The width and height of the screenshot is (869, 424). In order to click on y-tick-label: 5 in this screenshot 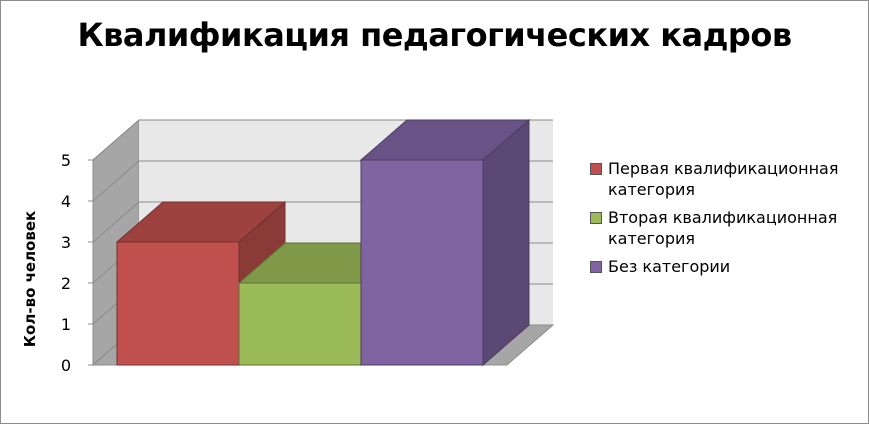, I will do `click(66, 160)`.